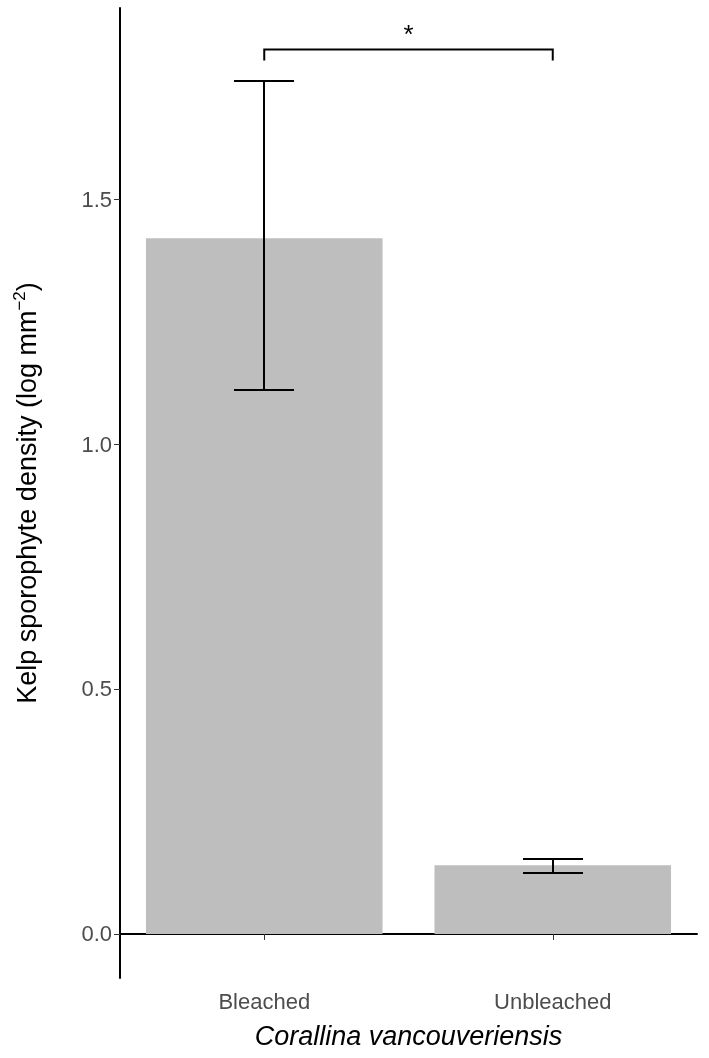 The height and width of the screenshot is (1058, 709). Describe the element at coordinates (553, 1001) in the screenshot. I see `x-tick-label: Unbleached` at that location.